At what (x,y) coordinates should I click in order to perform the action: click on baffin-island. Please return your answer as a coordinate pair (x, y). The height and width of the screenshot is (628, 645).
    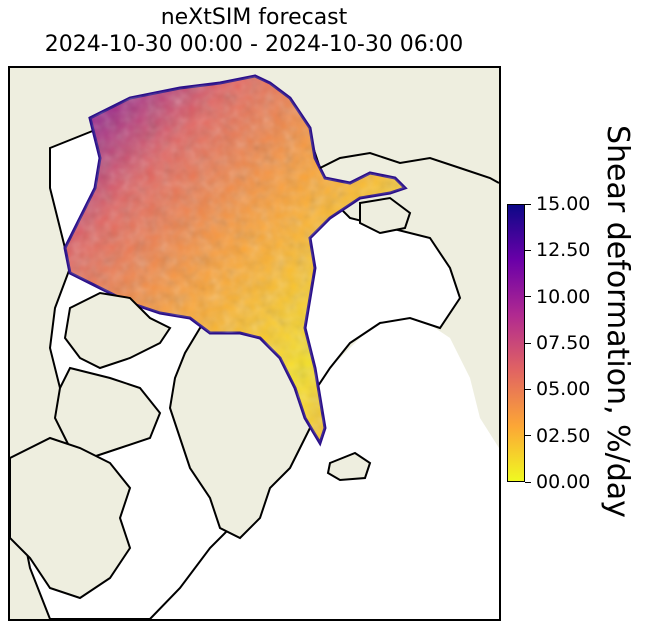
    Looking at the image, I should click on (107, 413).